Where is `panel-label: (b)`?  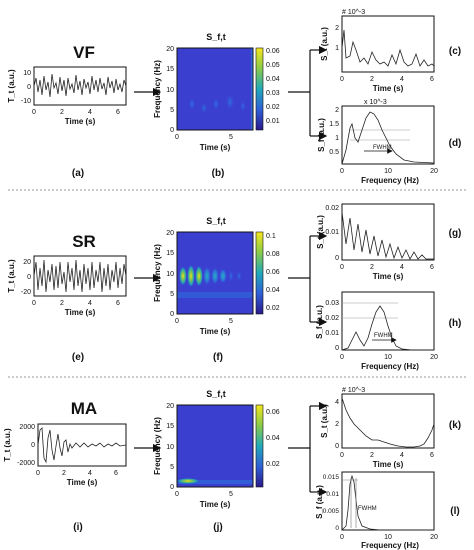 panel-label: (b) is located at coordinates (218, 173).